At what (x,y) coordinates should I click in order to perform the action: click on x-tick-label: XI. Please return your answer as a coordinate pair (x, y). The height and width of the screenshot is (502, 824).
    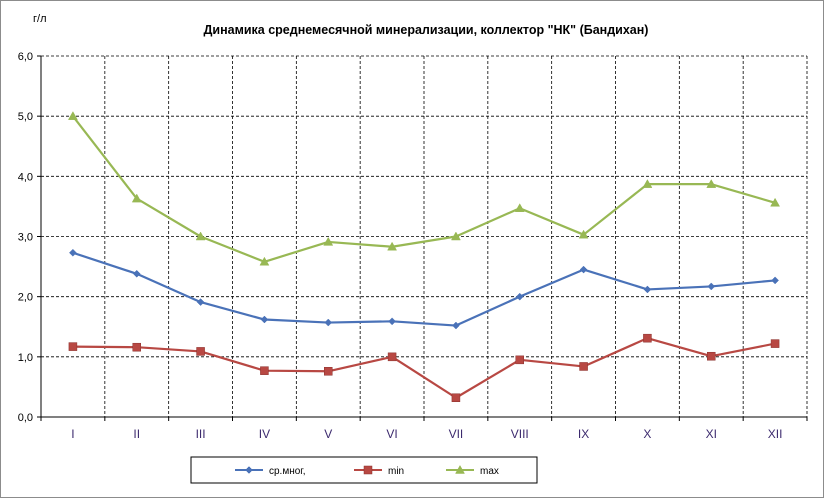
    Looking at the image, I should click on (711, 434).